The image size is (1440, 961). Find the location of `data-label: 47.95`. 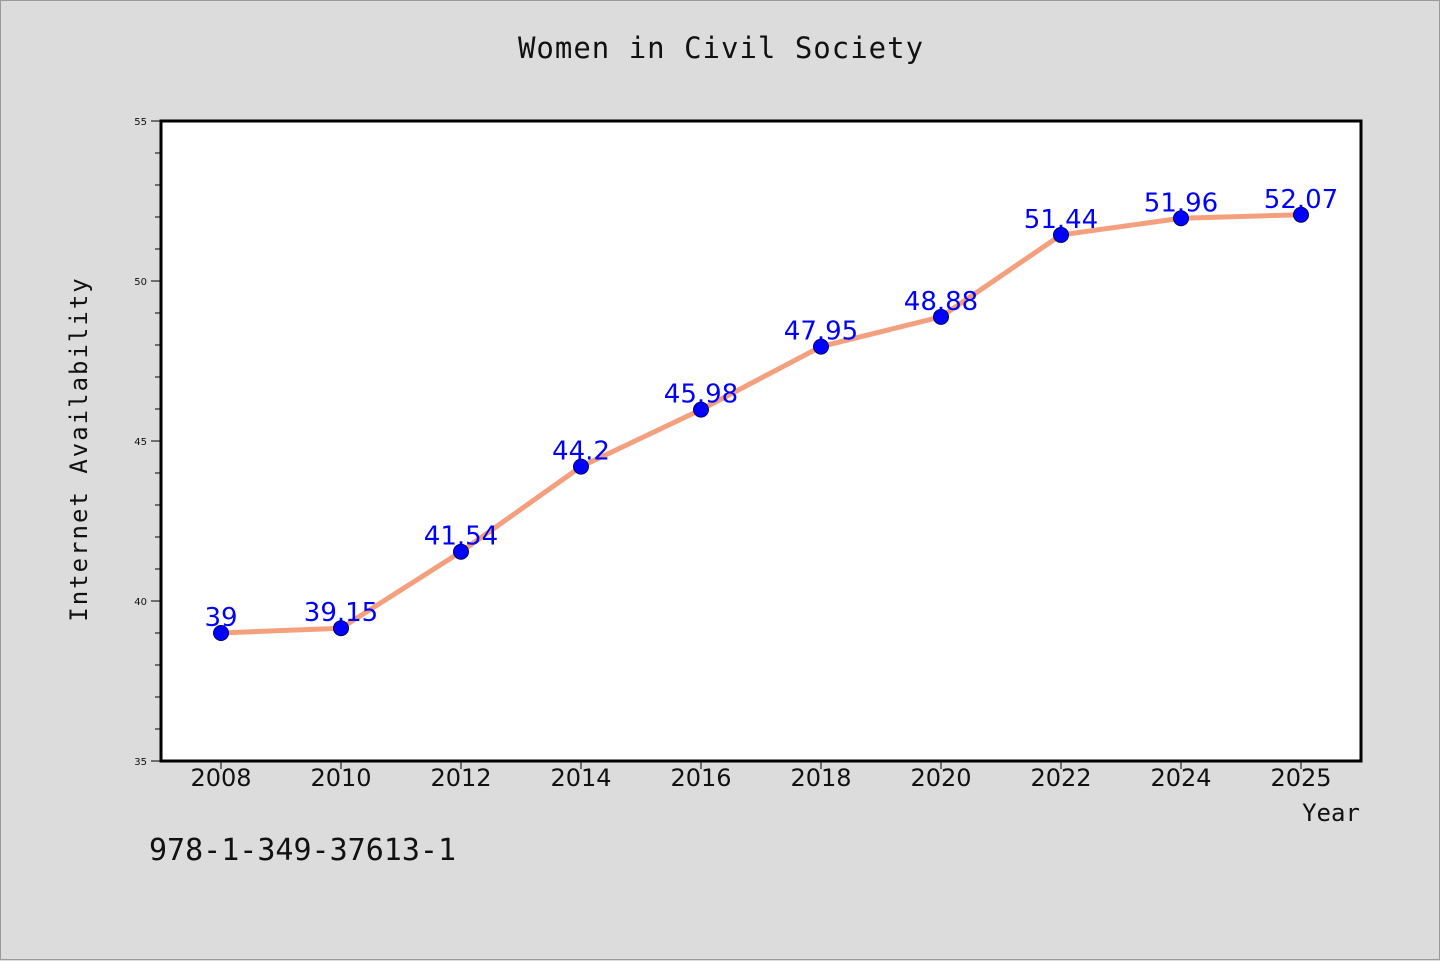

data-label: 47.95 is located at coordinates (821, 332).